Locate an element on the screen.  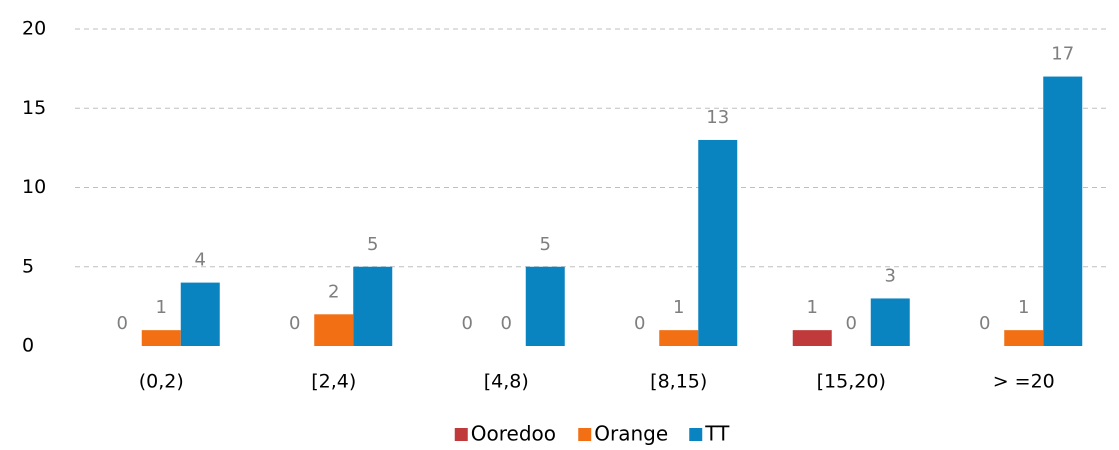
y-tick-label: 10 is located at coordinates (34, 187).